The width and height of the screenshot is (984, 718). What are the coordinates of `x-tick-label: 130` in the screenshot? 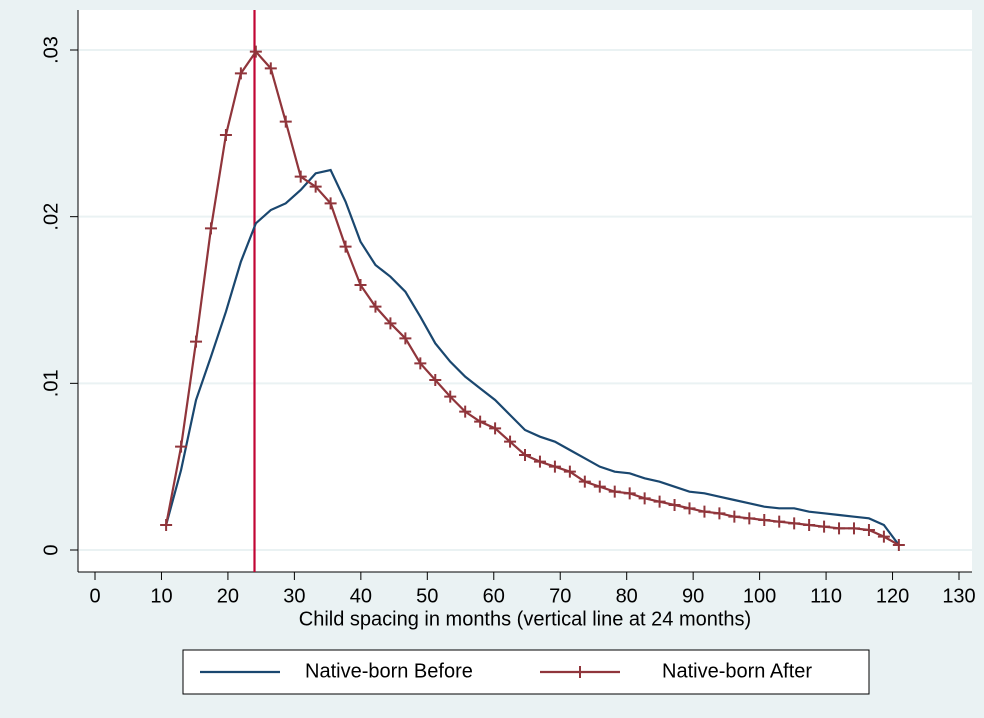 It's located at (958, 596).